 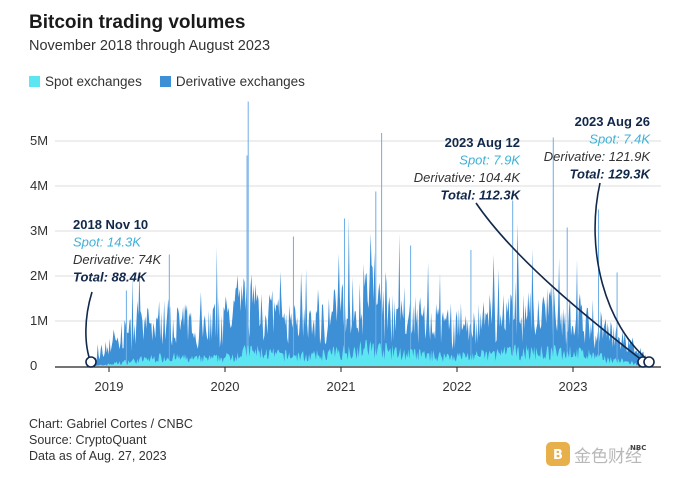 I want to click on y-tick-2M: 2M, so click(x=39, y=275).